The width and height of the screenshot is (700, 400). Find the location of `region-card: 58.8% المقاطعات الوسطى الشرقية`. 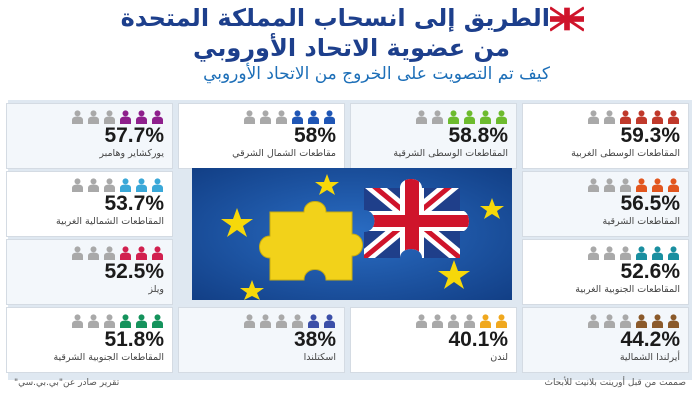

region-card: 58.8% المقاطعات الوسطى الشرقية is located at coordinates (433, 136).